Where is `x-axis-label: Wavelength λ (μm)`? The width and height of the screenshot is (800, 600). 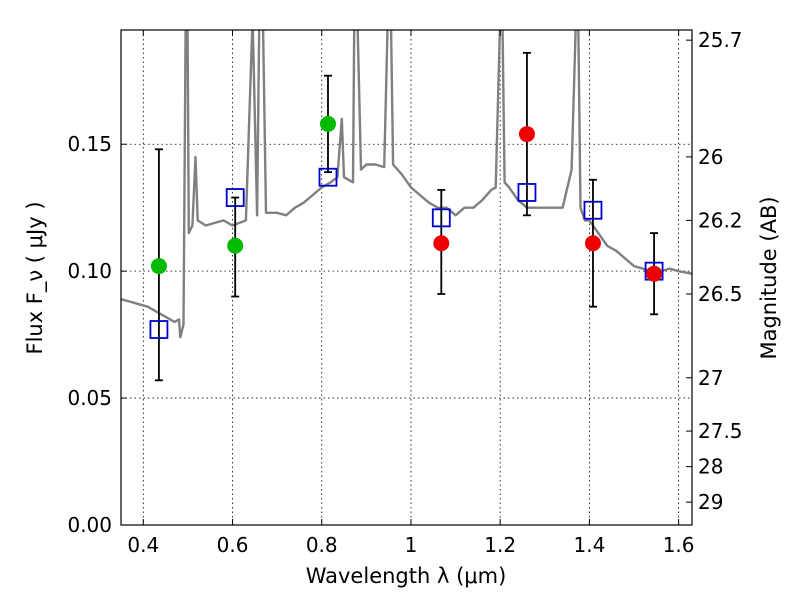
x-axis-label: Wavelength λ (μm) is located at coordinates (406, 576).